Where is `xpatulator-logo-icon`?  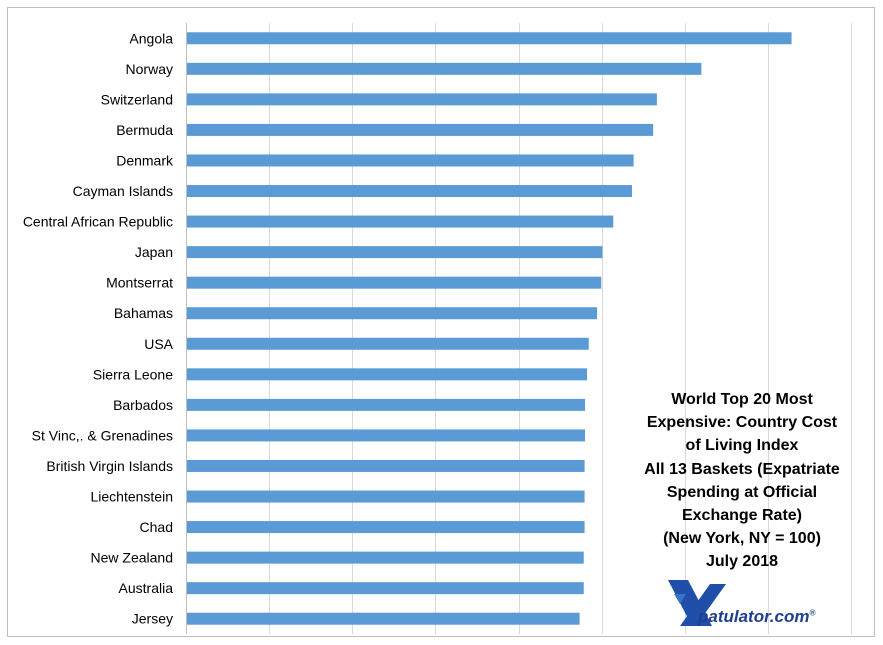 xpatulator-logo-icon is located at coordinates (697, 603).